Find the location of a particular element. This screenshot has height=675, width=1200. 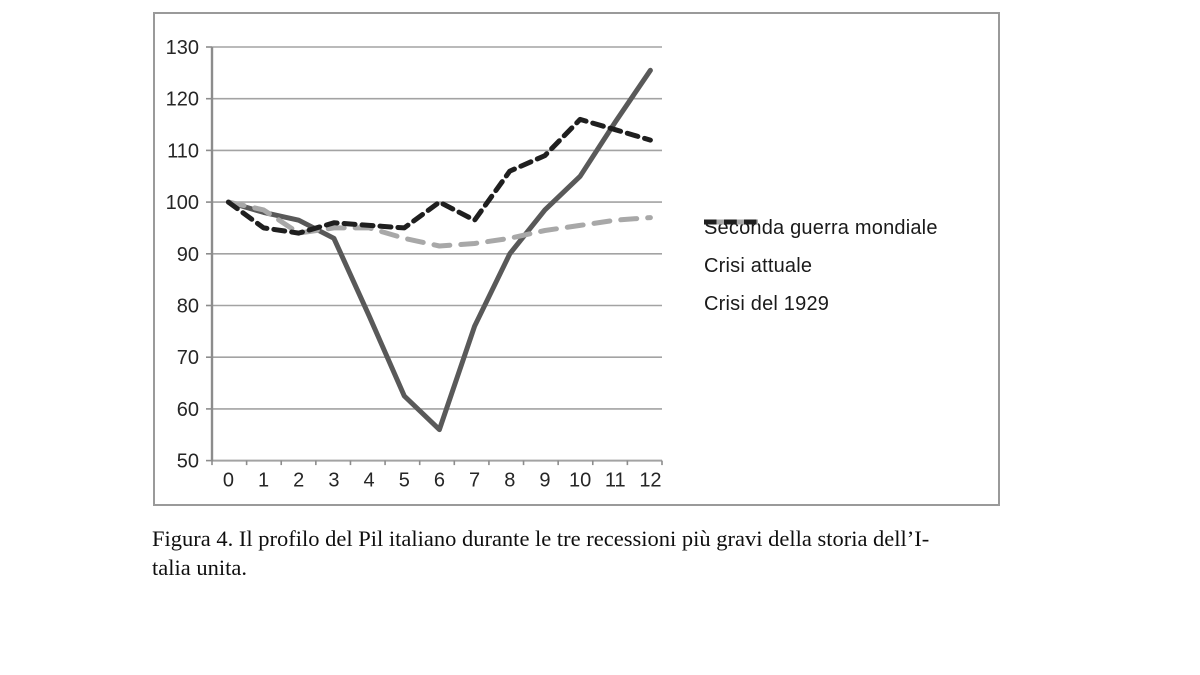

x-axis-tick-label: 7 is located at coordinates (474, 481).